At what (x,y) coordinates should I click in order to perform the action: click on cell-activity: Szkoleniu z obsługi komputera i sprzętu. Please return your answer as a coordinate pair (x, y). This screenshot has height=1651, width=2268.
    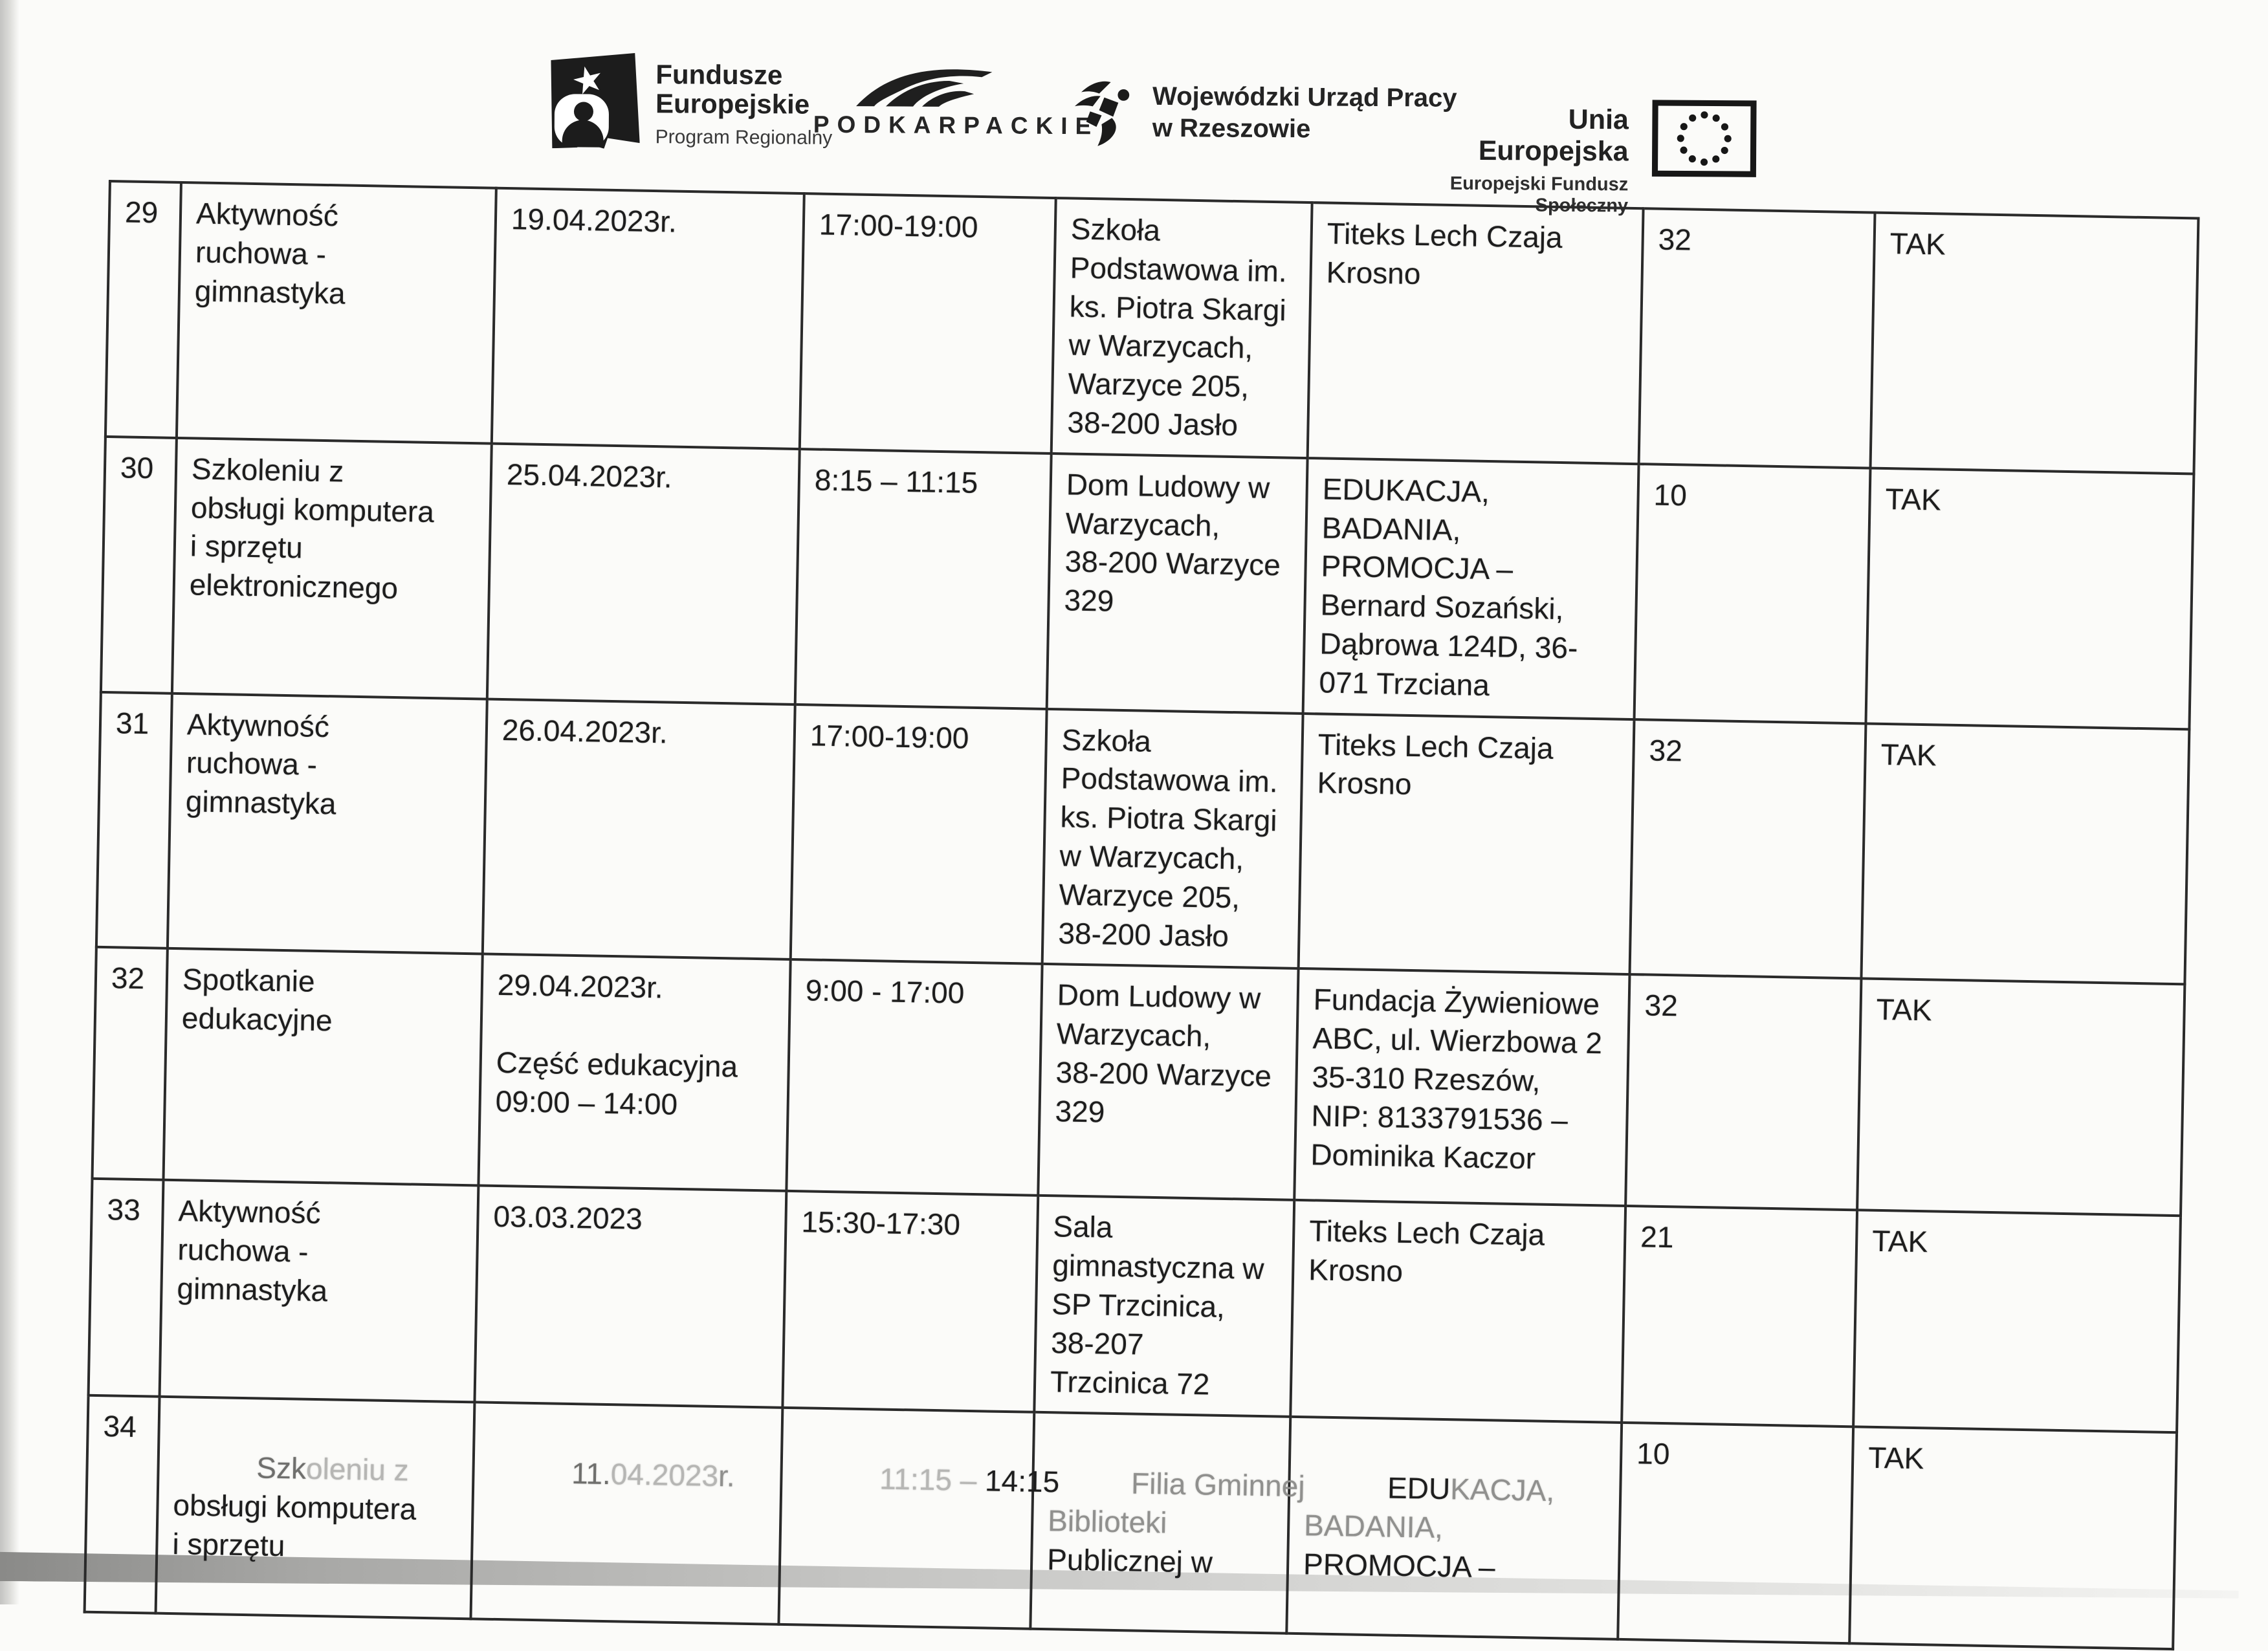
    Looking at the image, I should click on (315, 1508).